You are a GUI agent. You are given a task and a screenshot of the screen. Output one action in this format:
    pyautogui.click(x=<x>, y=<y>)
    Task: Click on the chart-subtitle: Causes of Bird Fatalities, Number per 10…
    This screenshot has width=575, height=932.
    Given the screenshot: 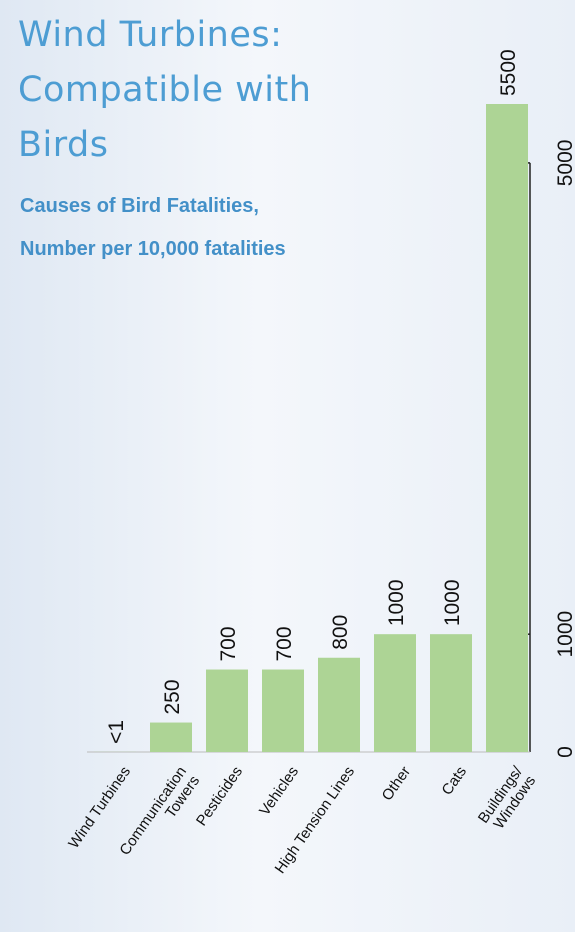 What is the action you would take?
    pyautogui.click(x=153, y=227)
    